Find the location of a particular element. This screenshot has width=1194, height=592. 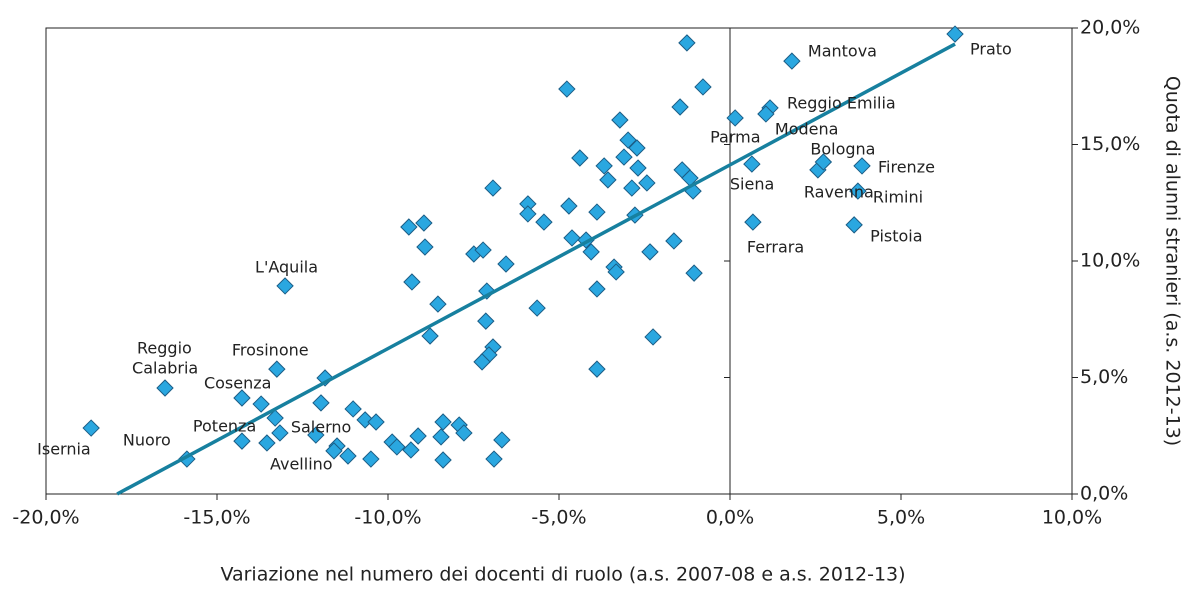

point-label: Calabria is located at coordinates (165, 367).